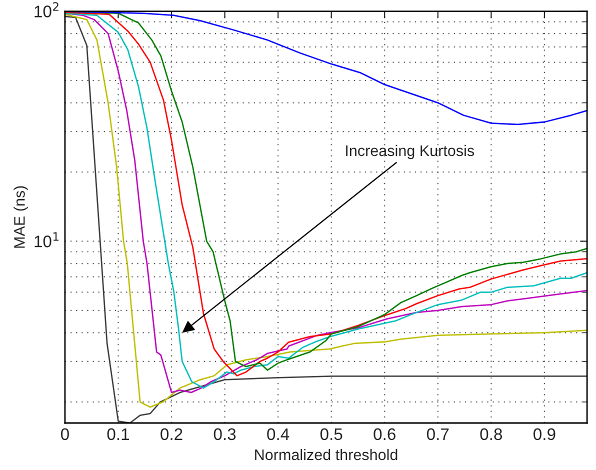  Describe the element at coordinates (331, 434) in the screenshot. I see `x-tick-label: 0.5` at that location.